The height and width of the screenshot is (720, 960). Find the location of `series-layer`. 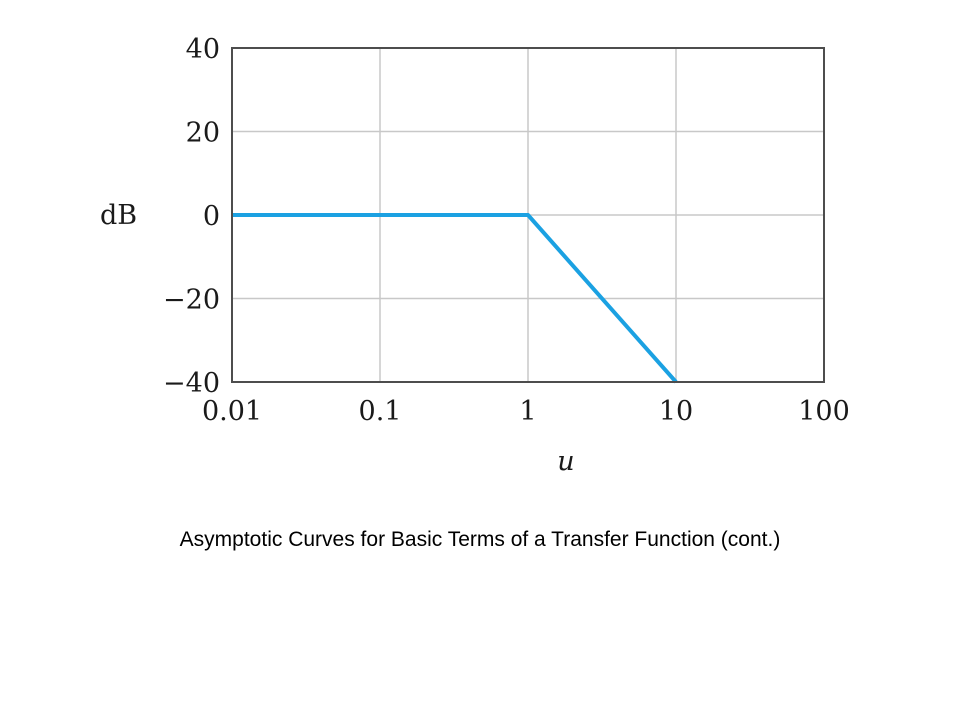

series-layer is located at coordinates (455, 298).